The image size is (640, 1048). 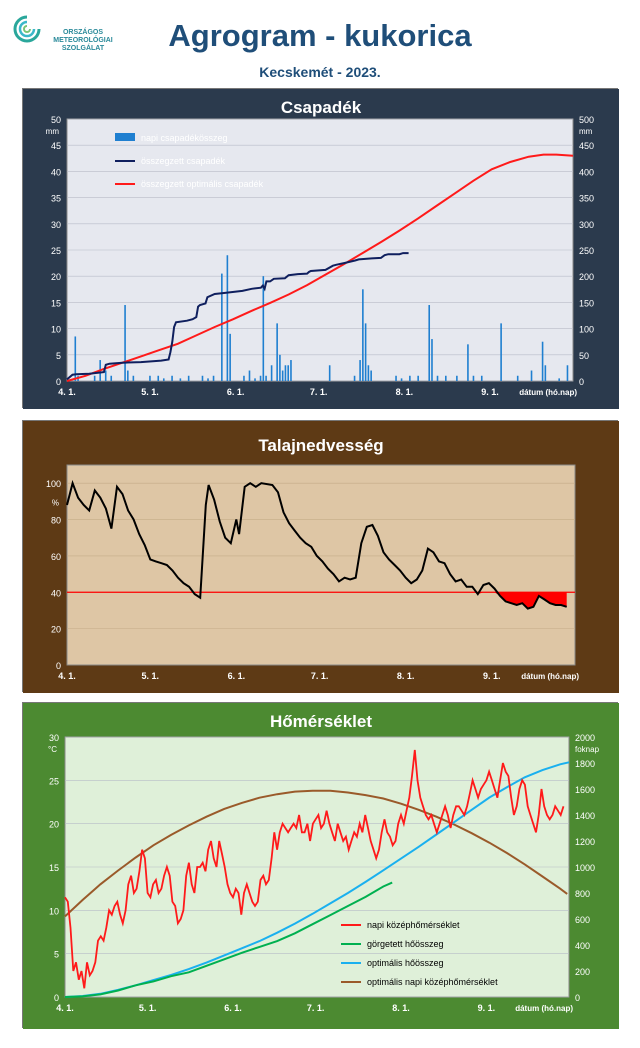 What do you see at coordinates (320, 445) in the screenshot?
I see `chart-title: Talajnedvesség` at bounding box center [320, 445].